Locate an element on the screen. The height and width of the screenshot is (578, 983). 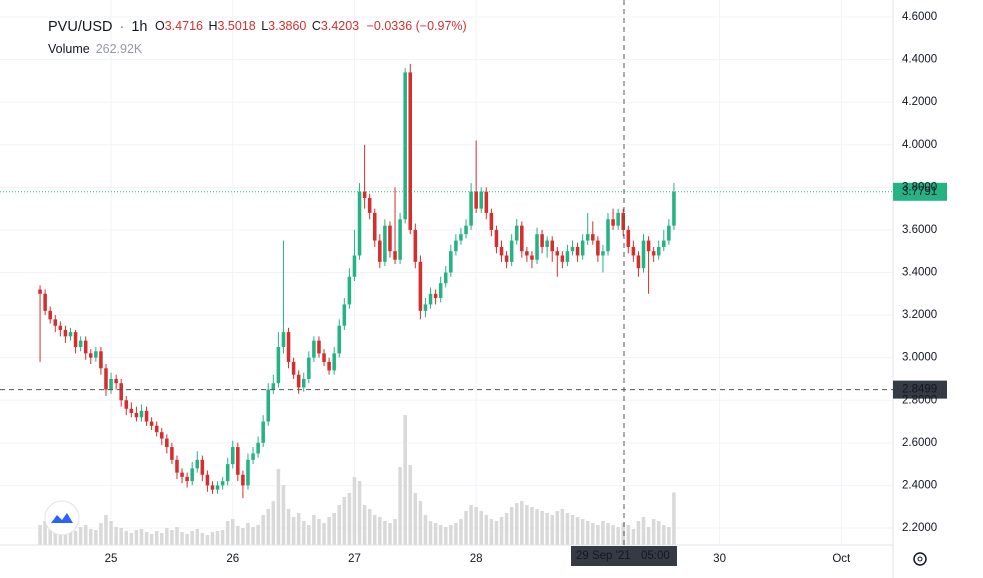
settings is located at coordinates (920, 559).